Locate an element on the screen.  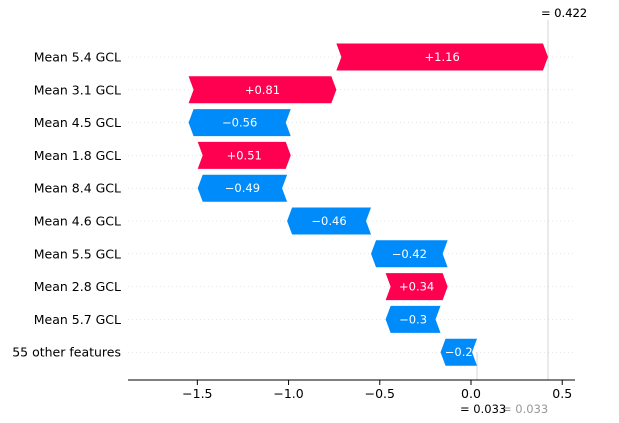
x-tick-label: −1.0 is located at coordinates (288, 393).